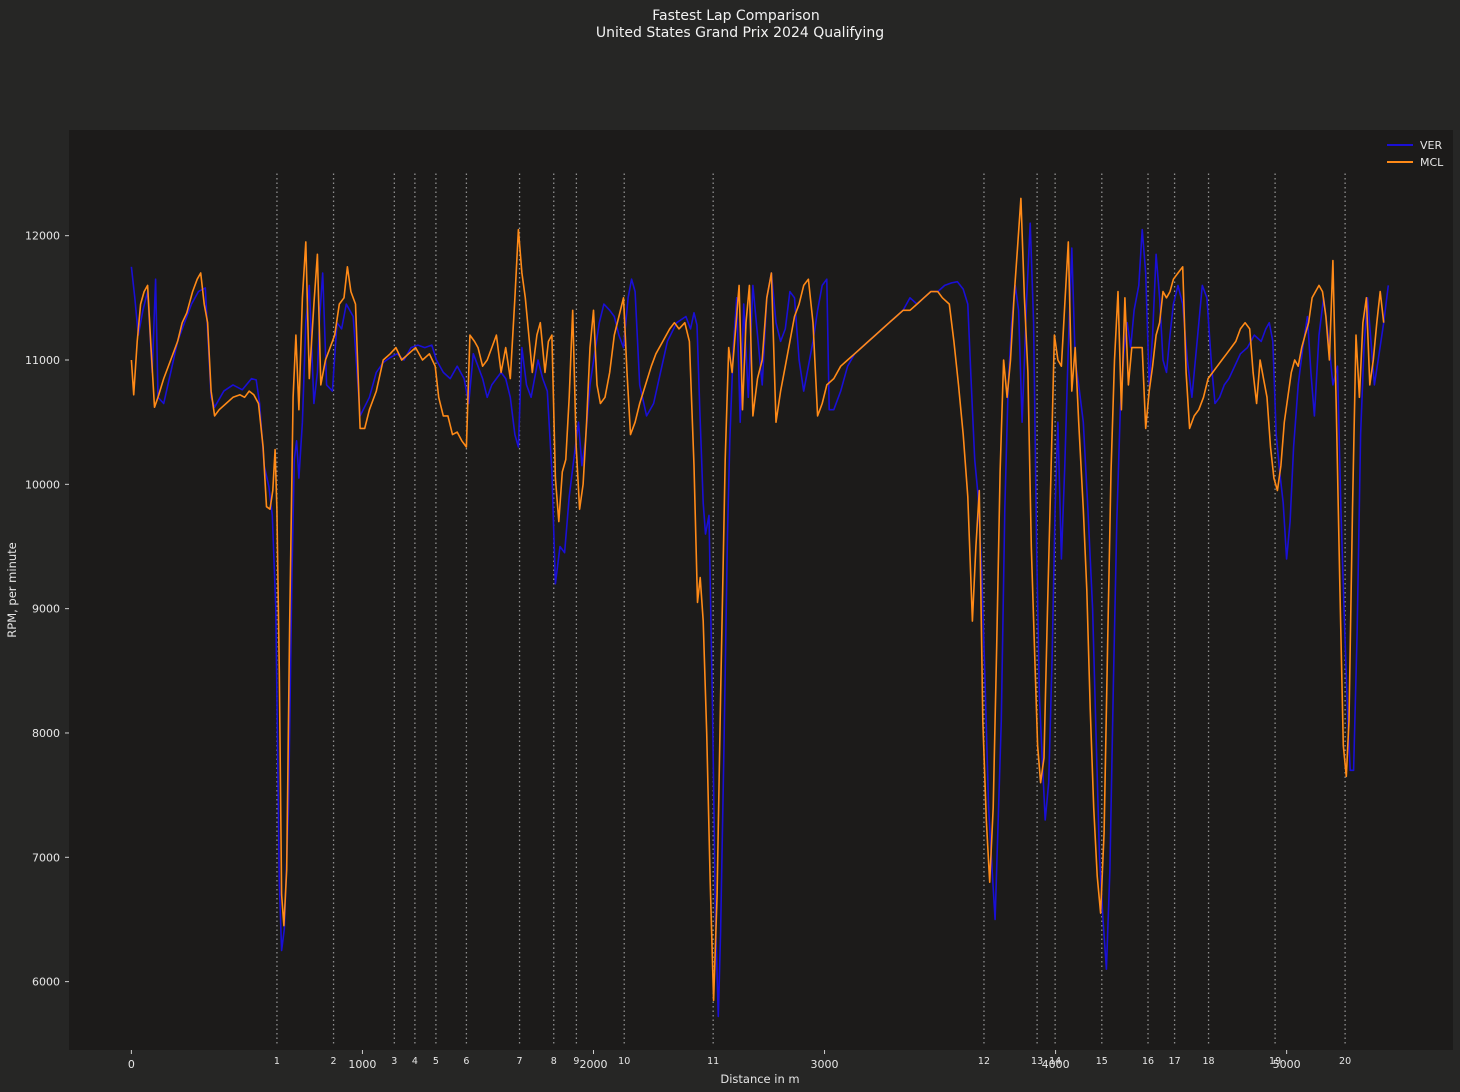  Describe the element at coordinates (42, 236) in the screenshot. I see `y-tick-label: 12000` at that location.